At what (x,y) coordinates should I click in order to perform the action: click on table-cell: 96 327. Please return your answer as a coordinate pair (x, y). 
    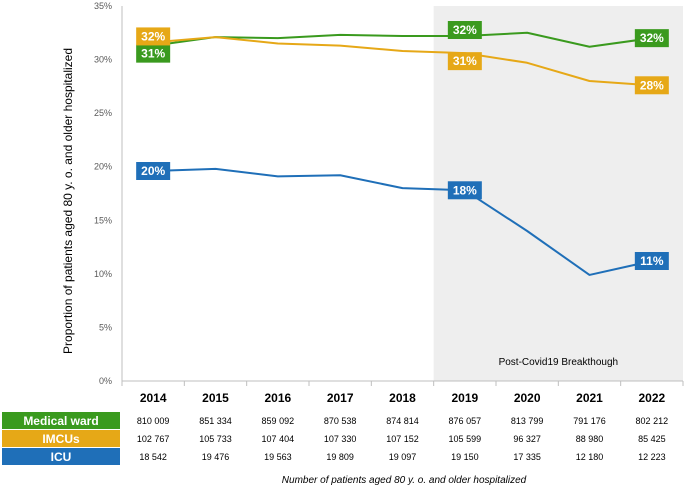
    Looking at the image, I should click on (527, 439).